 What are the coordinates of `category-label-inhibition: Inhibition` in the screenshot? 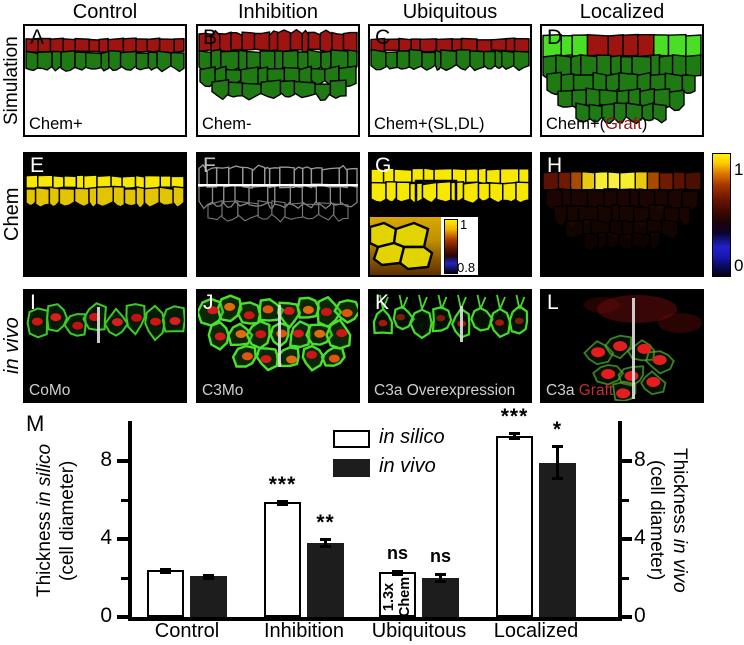 It's located at (304, 631).